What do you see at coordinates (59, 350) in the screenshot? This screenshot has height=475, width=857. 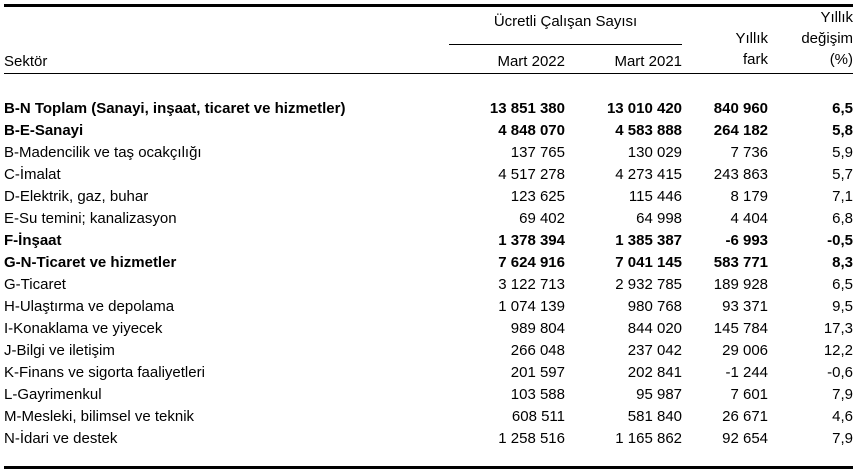 I see `sector-cell: J-Bilgi ve iletişim` at bounding box center [59, 350].